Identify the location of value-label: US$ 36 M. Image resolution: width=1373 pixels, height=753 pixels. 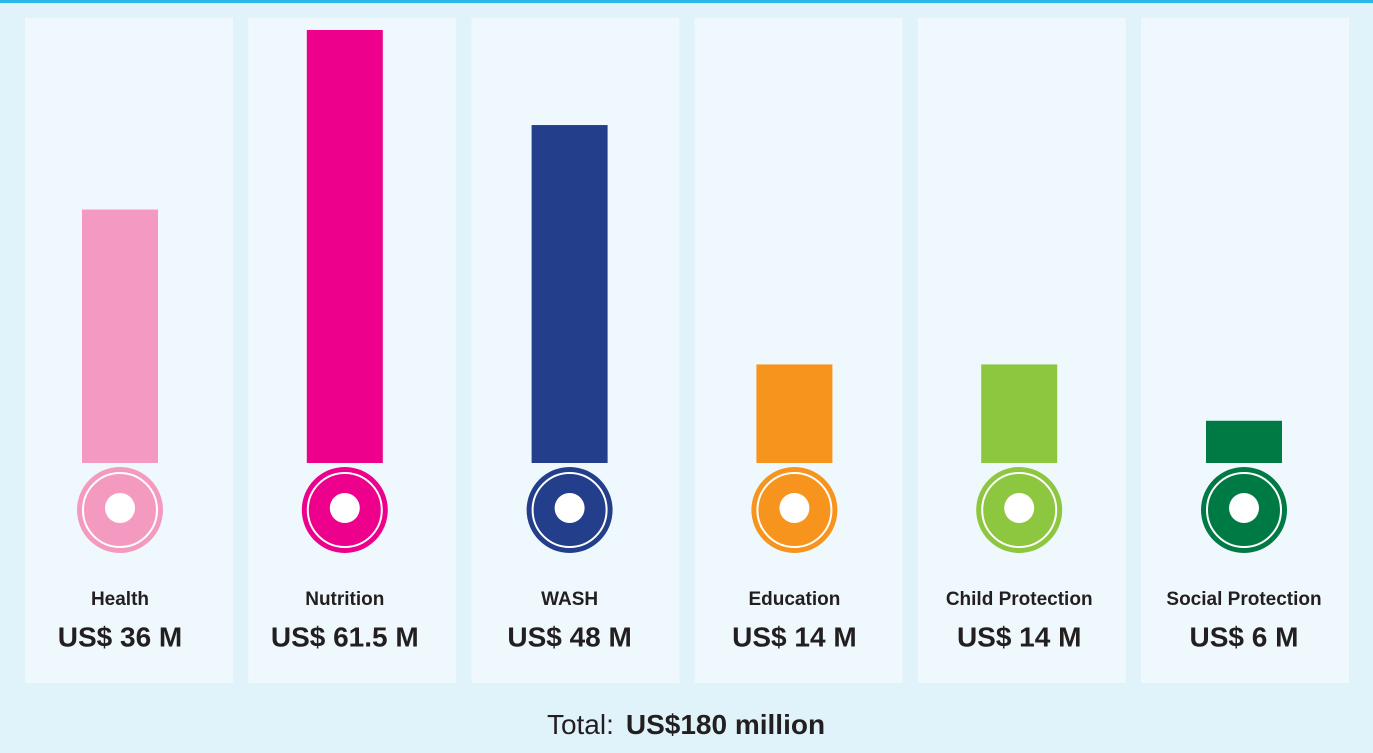
(120, 636).